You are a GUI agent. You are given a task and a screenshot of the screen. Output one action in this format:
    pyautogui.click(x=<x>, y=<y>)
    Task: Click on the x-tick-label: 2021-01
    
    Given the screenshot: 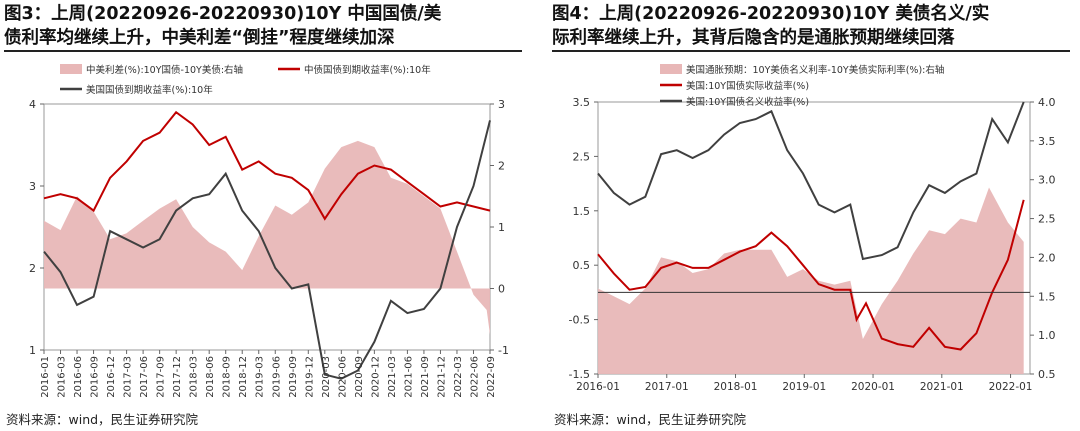 What is the action you would take?
    pyautogui.click(x=942, y=387)
    